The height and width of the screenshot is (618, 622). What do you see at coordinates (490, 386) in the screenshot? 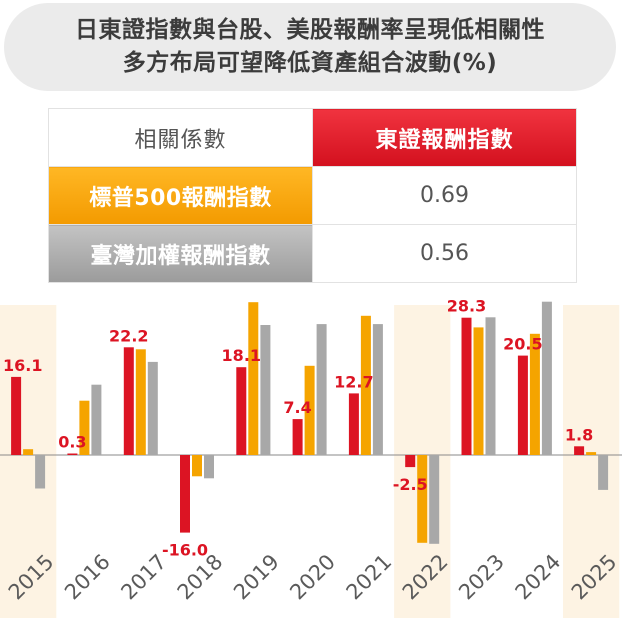
I see `bar-series3-2023` at bounding box center [490, 386].